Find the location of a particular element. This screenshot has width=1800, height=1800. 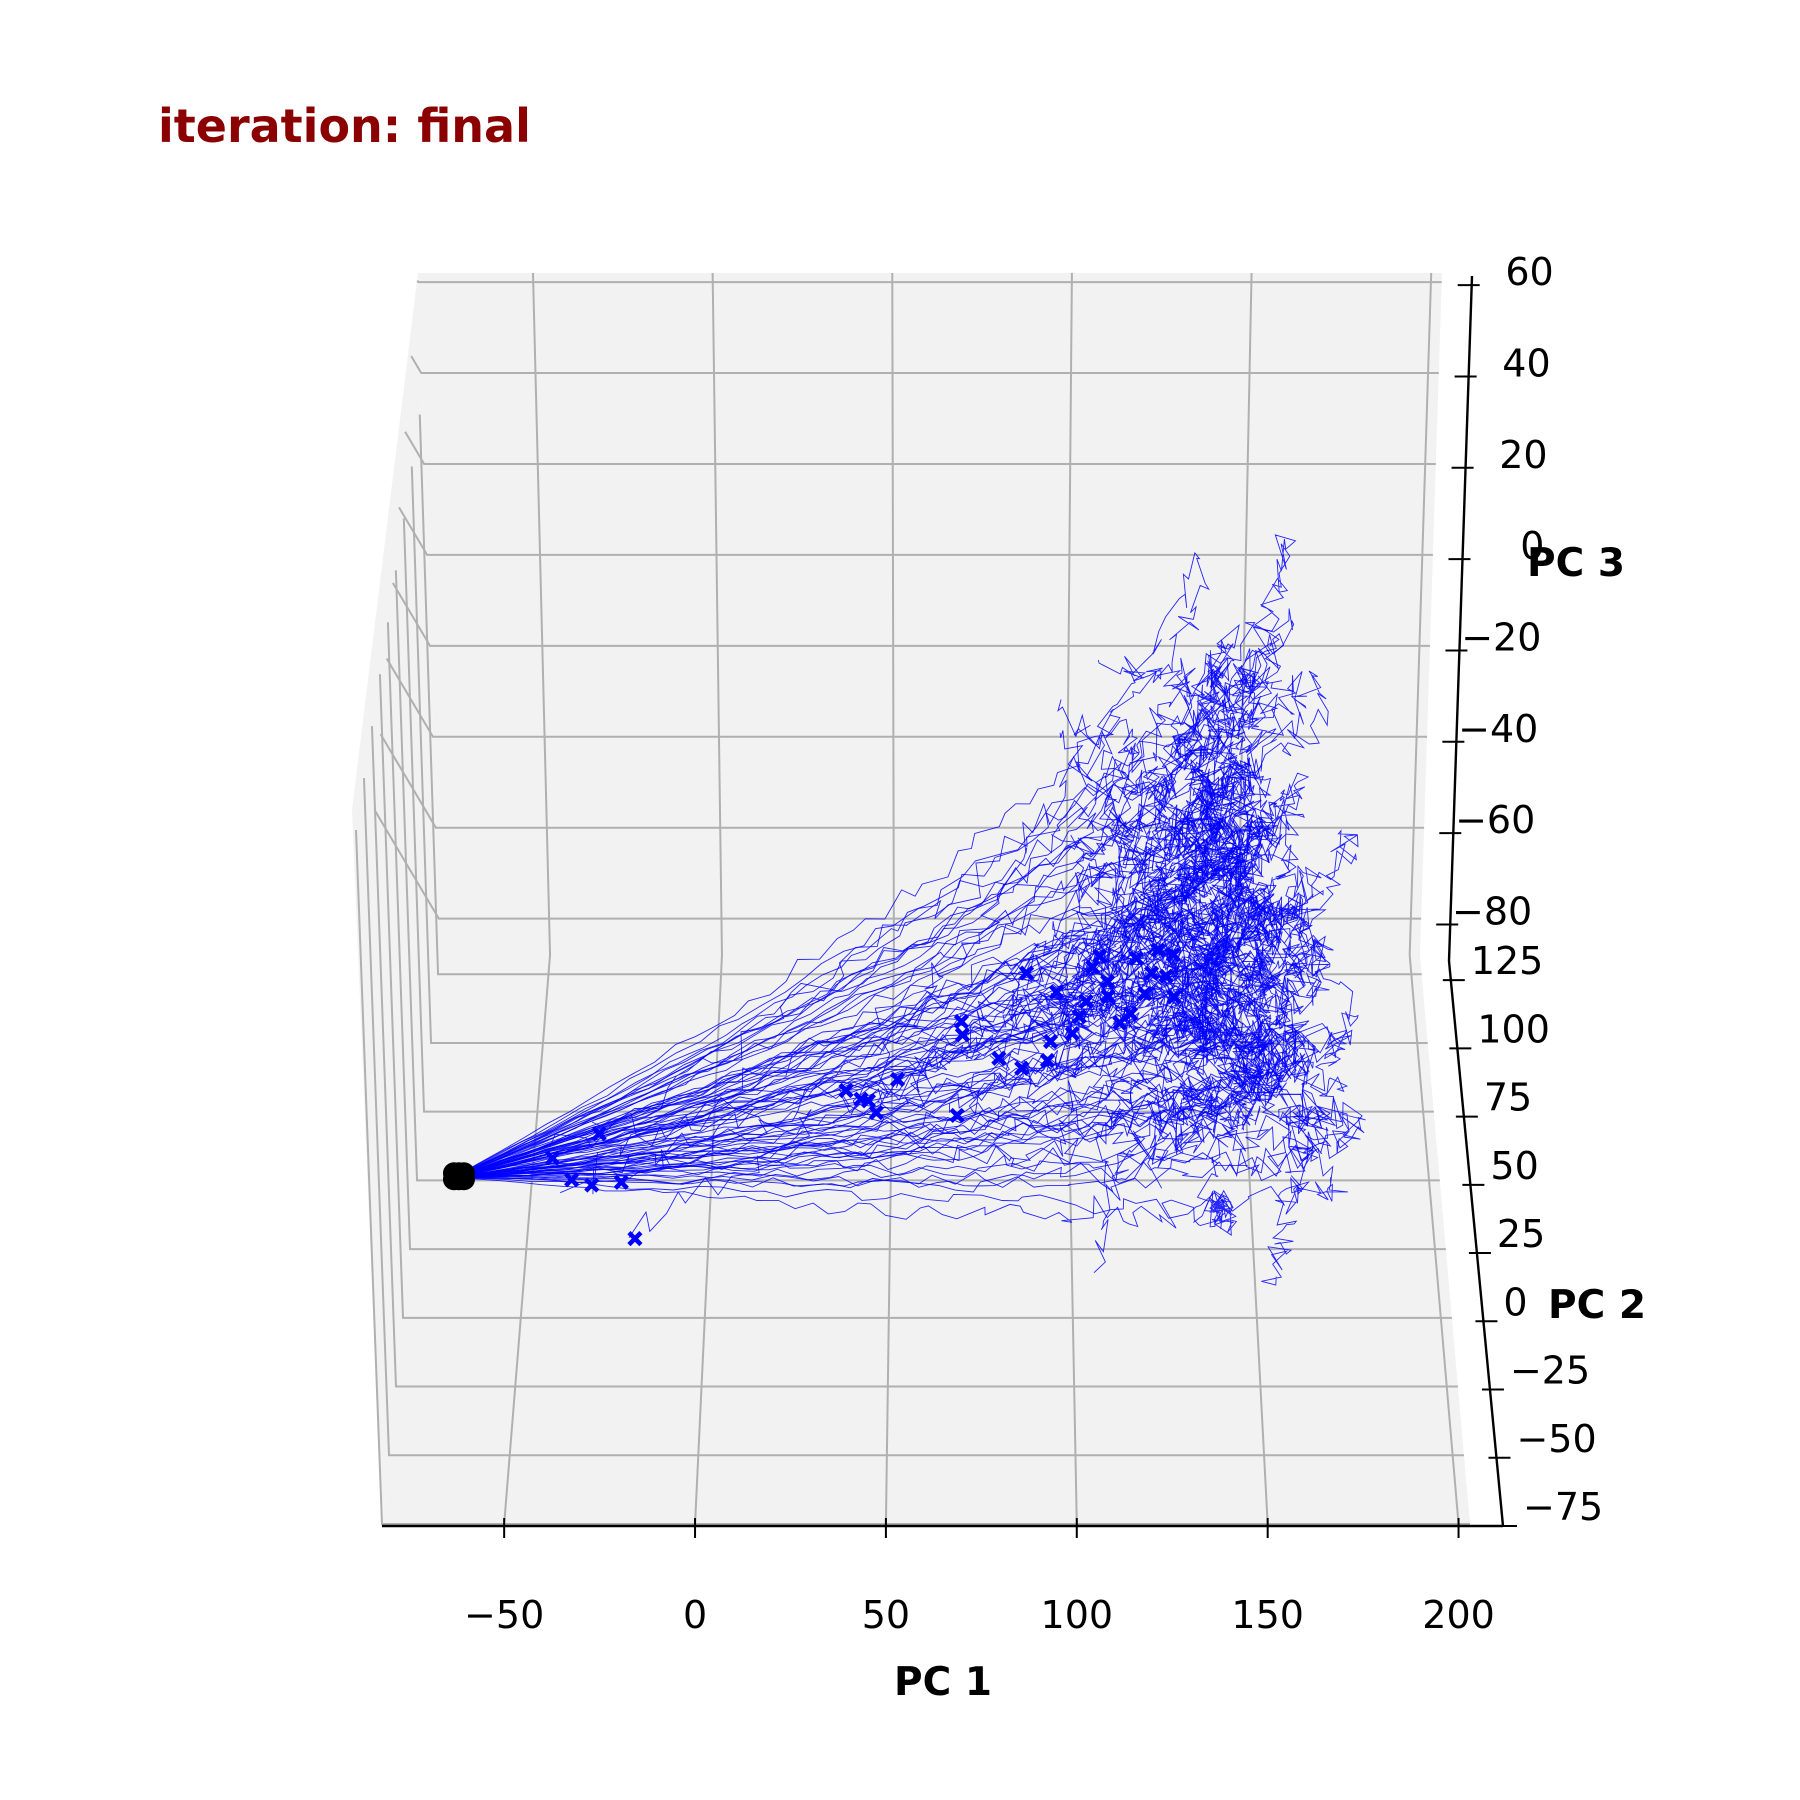

x-axis-label: PC 1 is located at coordinates (943, 1682).